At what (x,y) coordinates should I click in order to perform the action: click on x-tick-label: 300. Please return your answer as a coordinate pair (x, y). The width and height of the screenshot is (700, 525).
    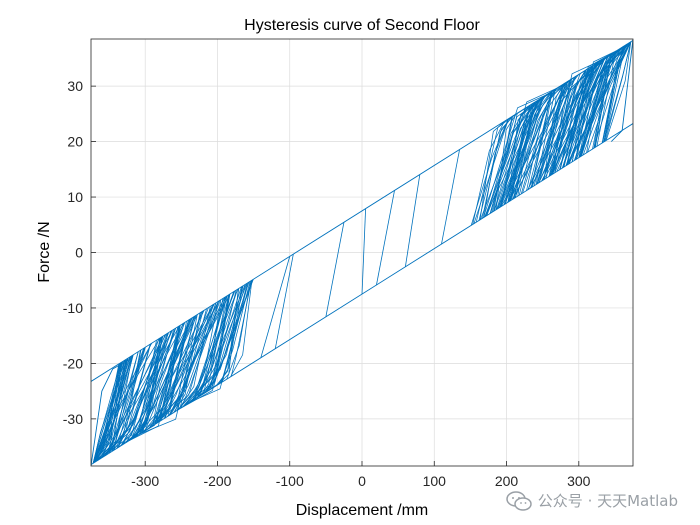
    Looking at the image, I should click on (579, 481).